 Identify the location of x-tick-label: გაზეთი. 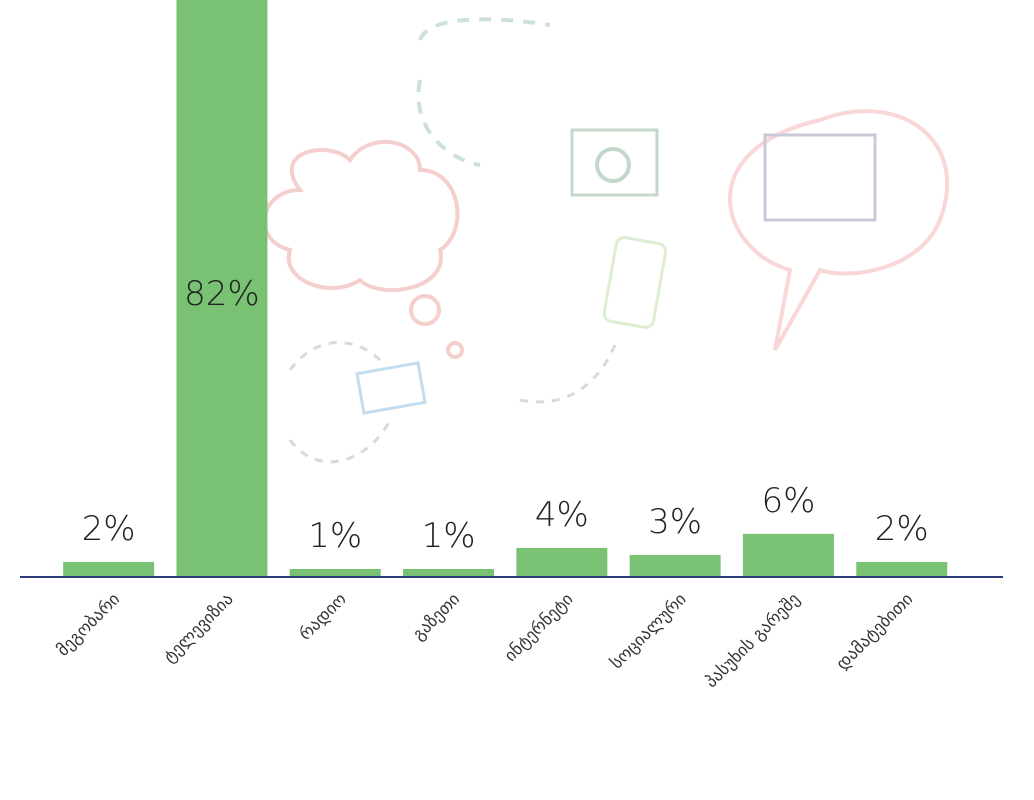
(436, 616).